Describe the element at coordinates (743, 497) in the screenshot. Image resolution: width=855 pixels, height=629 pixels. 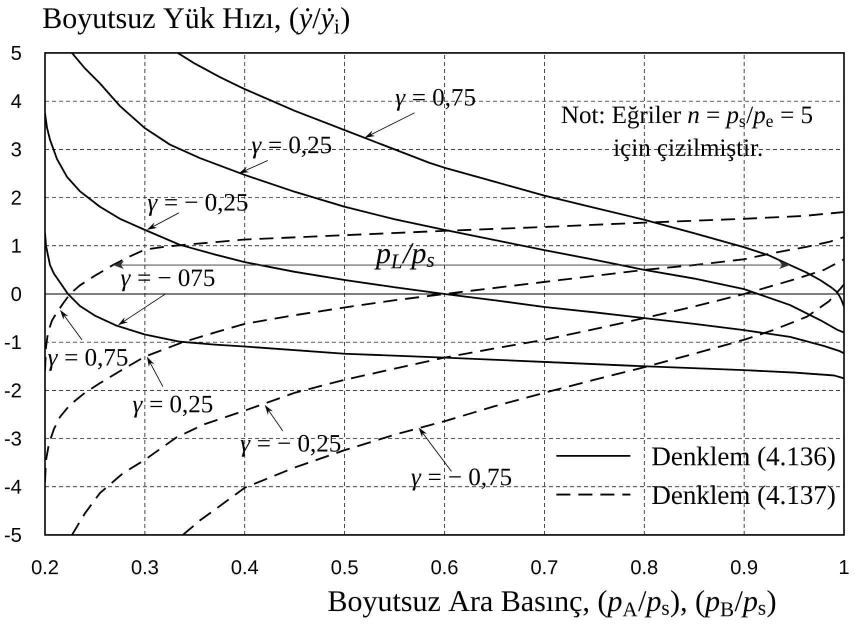
I see `legend-label: Denklem (4.137)` at that location.